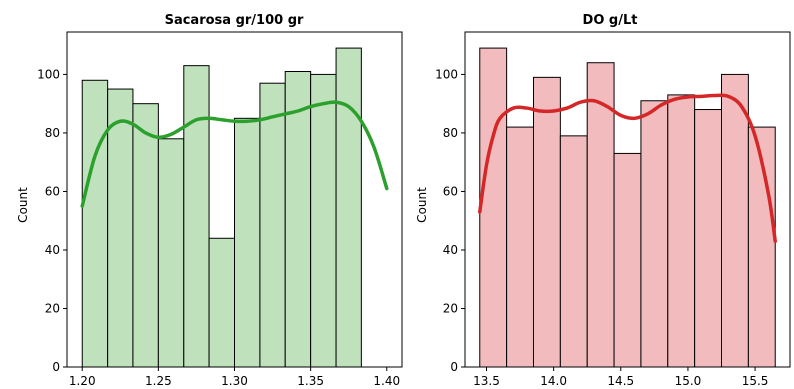 This screenshot has height=389, width=794. What do you see at coordinates (234, 381) in the screenshot?
I see `x-tick-label: 1.30` at bounding box center [234, 381].